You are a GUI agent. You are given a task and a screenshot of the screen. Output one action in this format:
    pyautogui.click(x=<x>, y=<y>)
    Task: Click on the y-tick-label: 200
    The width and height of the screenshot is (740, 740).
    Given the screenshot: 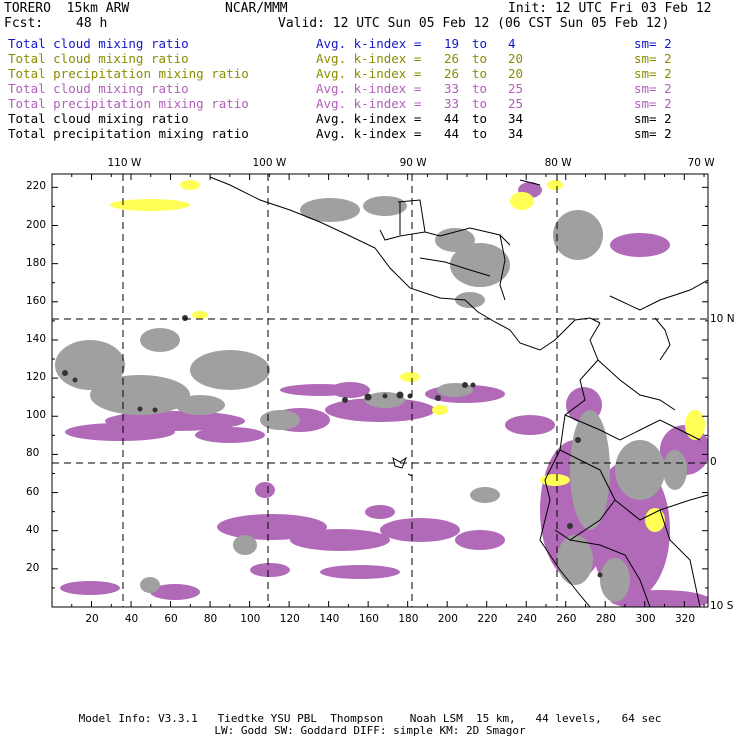 What is the action you would take?
    pyautogui.click(x=36, y=224)
    